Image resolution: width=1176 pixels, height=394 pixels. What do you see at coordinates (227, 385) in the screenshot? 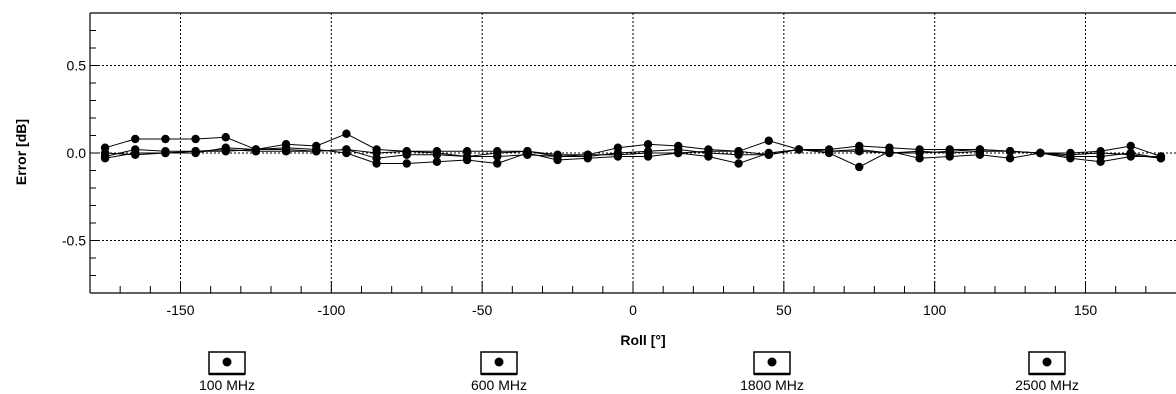
I see `legend-label: 100 MHz` at bounding box center [227, 385].